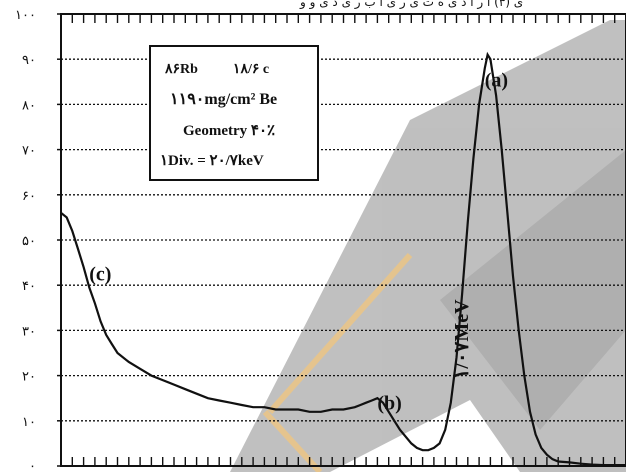  What do you see at coordinates (29, 105) in the screenshot?
I see `y-tick-label: ۸۰` at bounding box center [29, 105].